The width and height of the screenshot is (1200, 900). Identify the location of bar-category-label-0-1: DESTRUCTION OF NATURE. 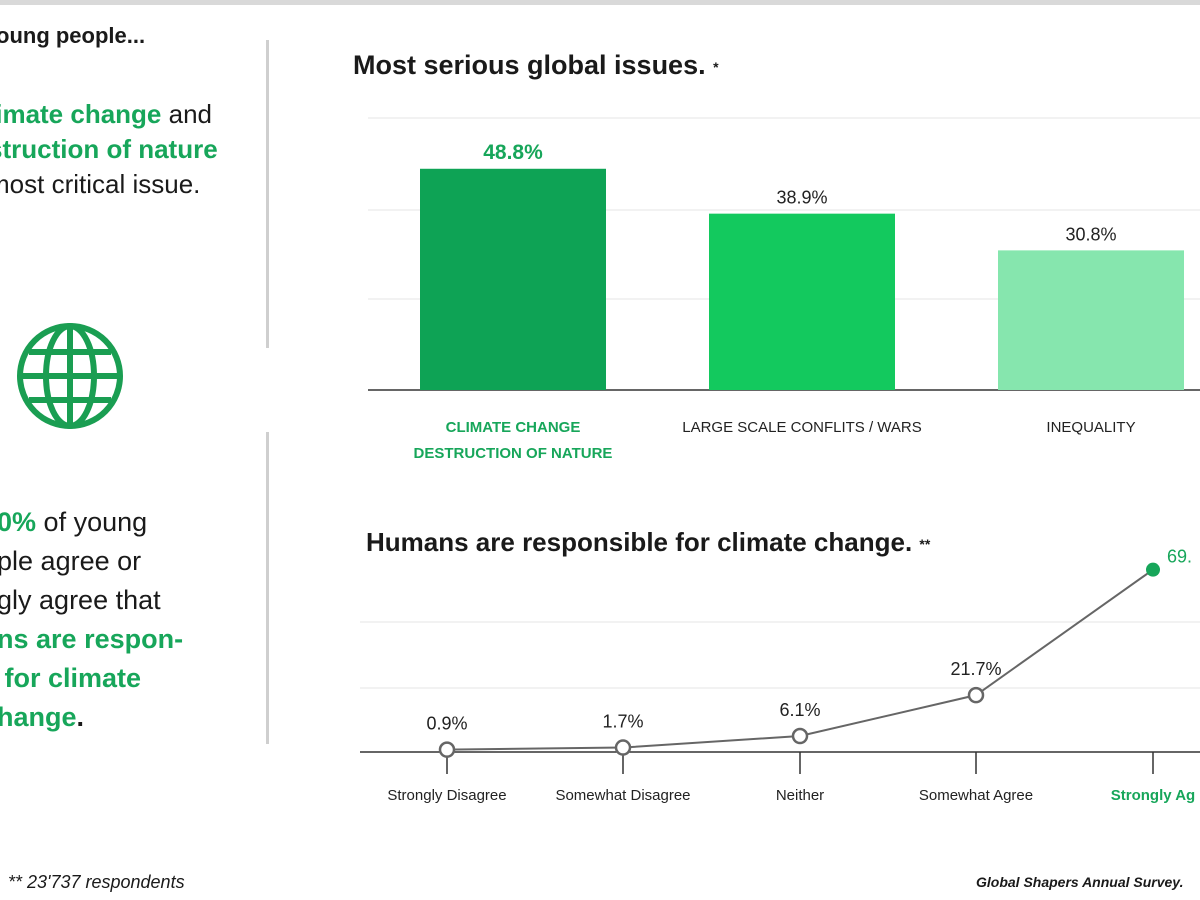
(513, 453).